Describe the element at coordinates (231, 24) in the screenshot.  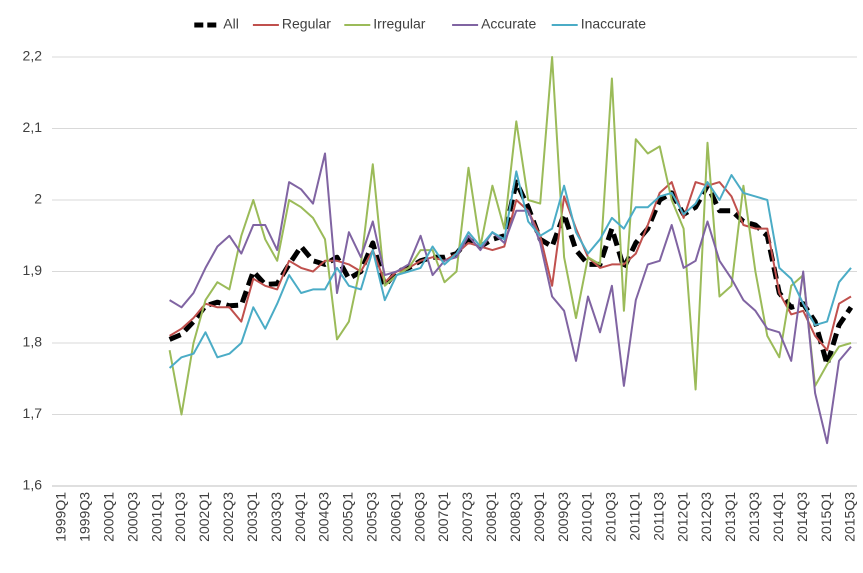
I see `legend-label: All` at that location.